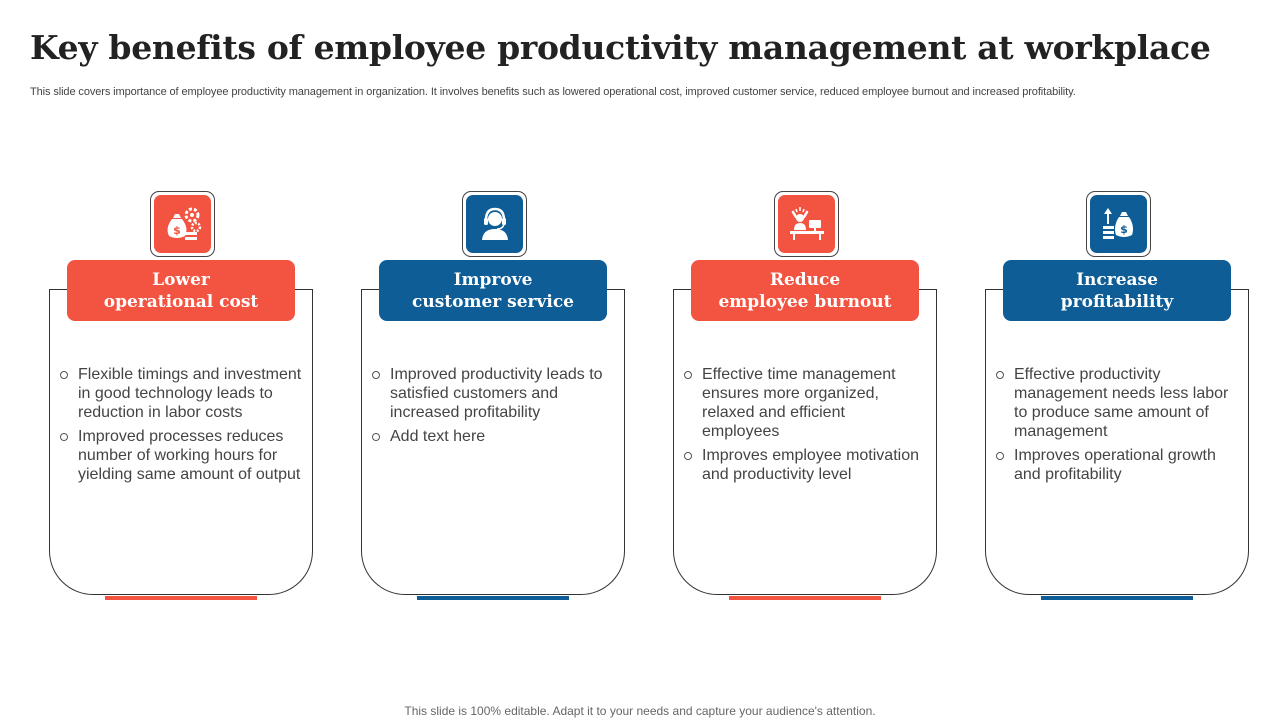  I want to click on card-label-line1: Lower, so click(181, 279).